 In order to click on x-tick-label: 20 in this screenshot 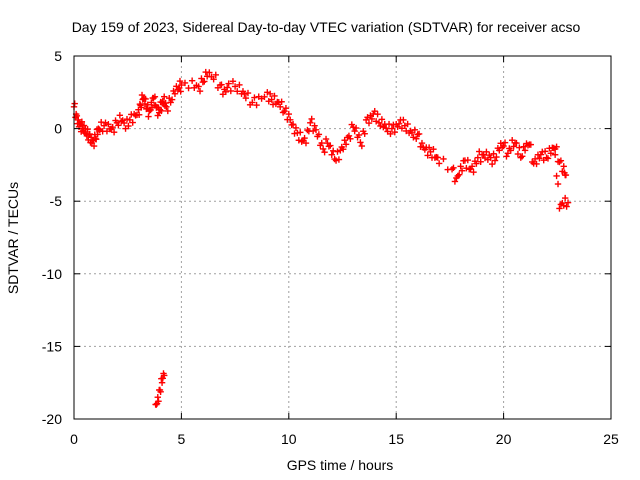, I will do `click(504, 439)`.